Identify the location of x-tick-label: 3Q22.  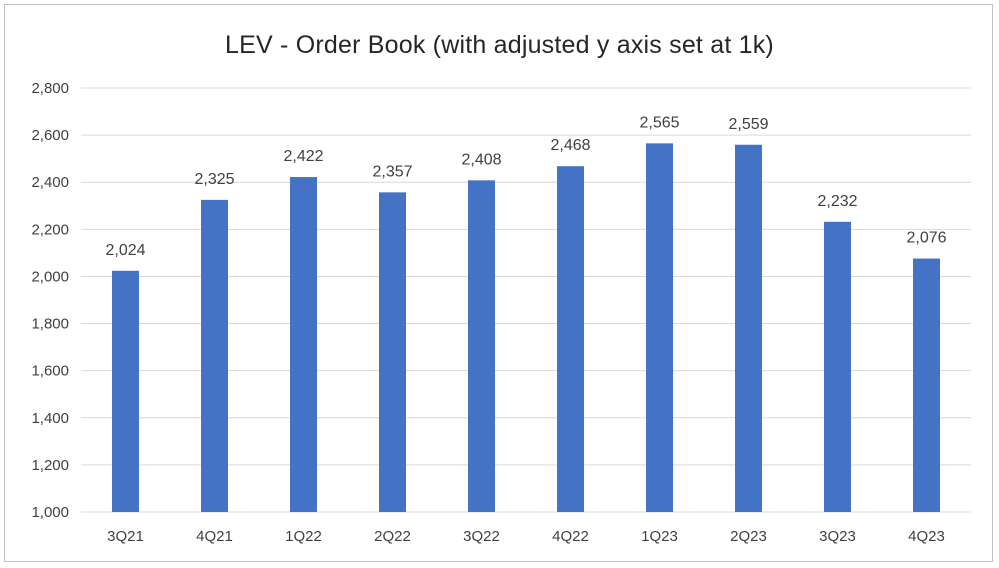
(481, 536).